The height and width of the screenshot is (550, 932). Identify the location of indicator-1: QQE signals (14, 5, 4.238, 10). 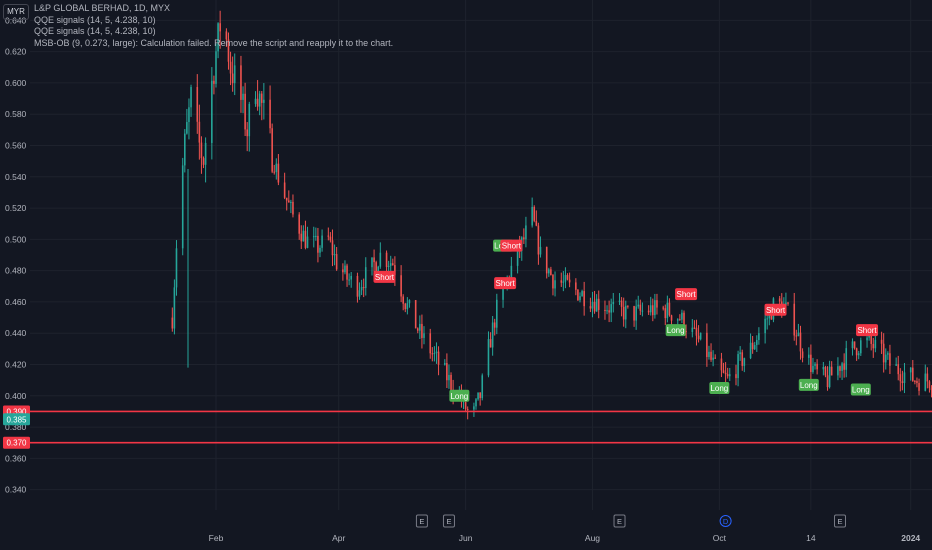
(95, 19).